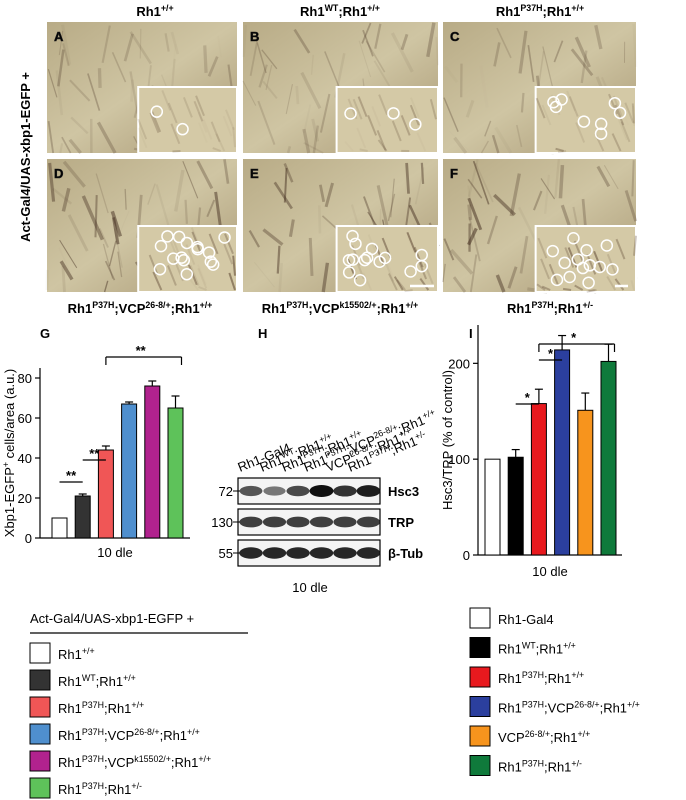 This screenshot has height=800, width=686. I want to click on panel-caption-part: 26-8/+, so click(157, 305).